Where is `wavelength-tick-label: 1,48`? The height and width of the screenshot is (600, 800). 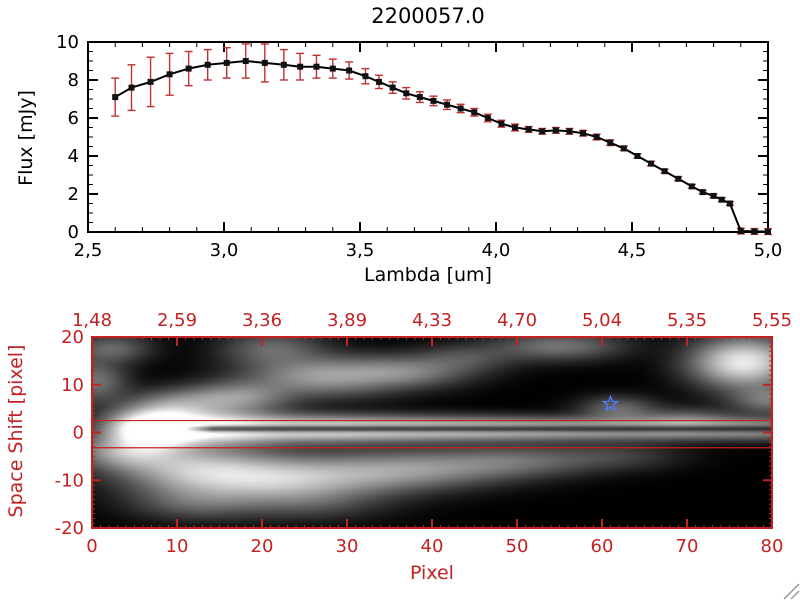 wavelength-tick-label: 1,48 is located at coordinates (92, 320).